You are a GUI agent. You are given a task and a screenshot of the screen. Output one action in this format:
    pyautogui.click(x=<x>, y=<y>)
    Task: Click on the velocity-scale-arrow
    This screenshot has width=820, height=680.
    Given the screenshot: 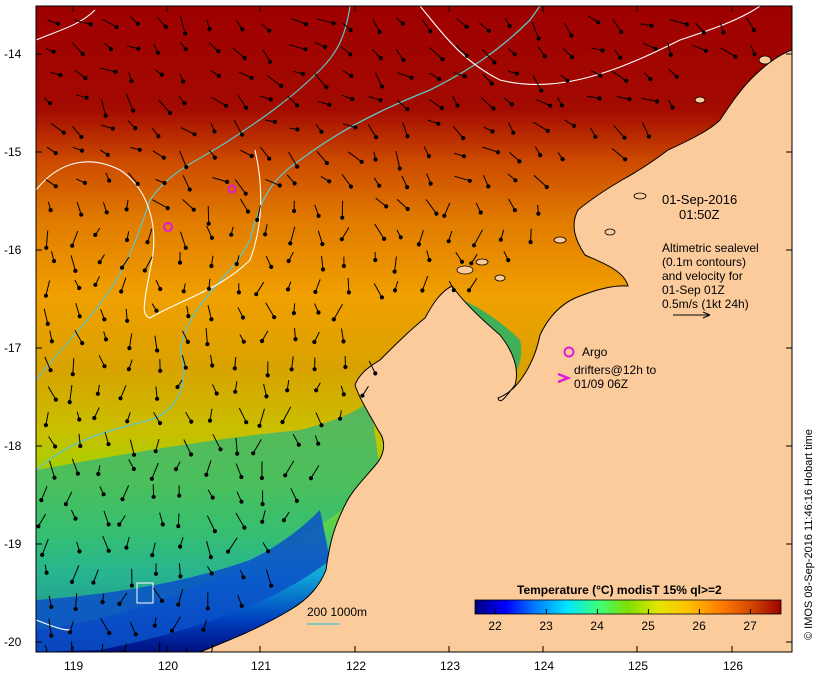 What is the action you would take?
    pyautogui.click(x=692, y=315)
    